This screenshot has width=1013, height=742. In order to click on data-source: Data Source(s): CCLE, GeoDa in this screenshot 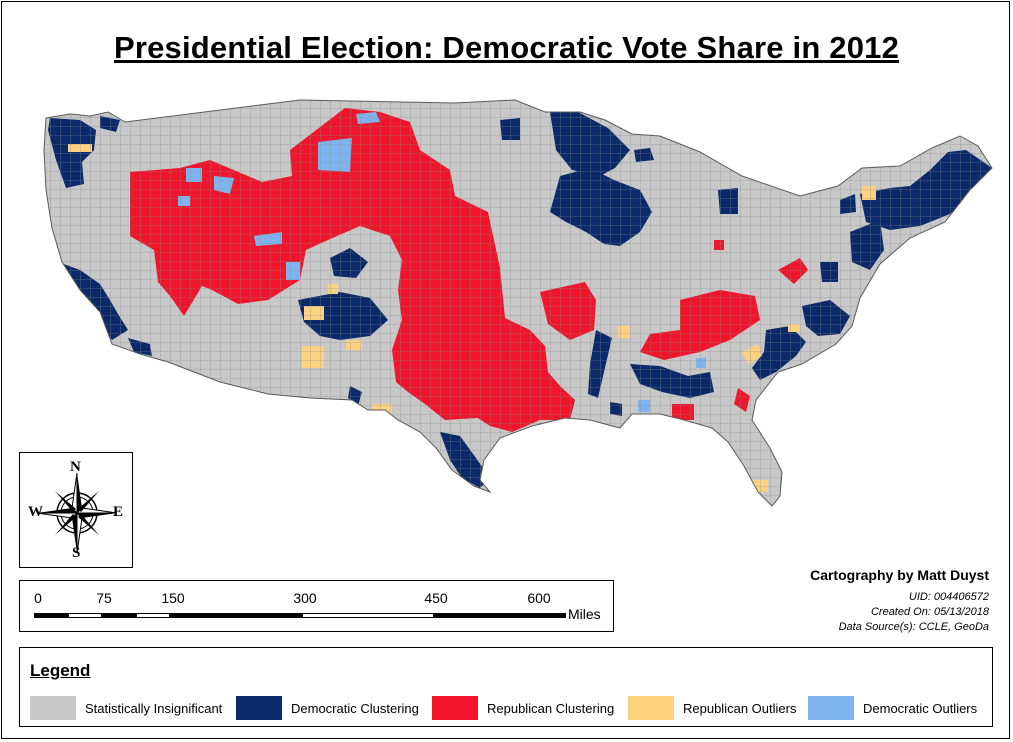, I will do `click(913, 627)`.